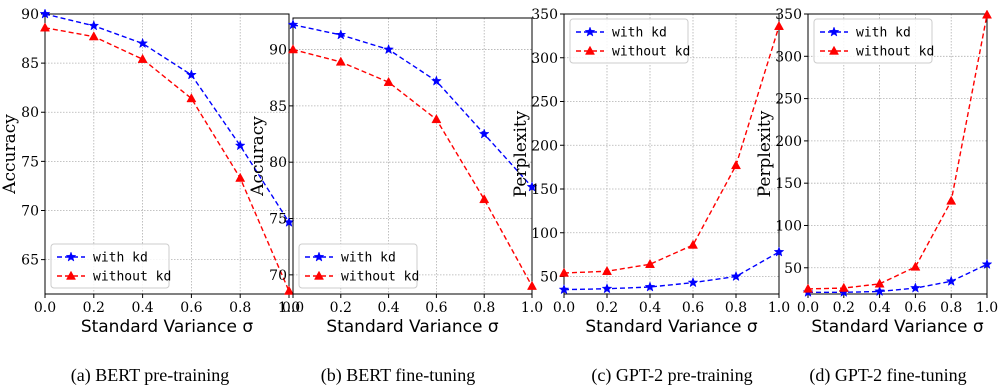 This screenshot has width=998, height=389. I want to click on y-tick-label: 80, so click(30, 113).